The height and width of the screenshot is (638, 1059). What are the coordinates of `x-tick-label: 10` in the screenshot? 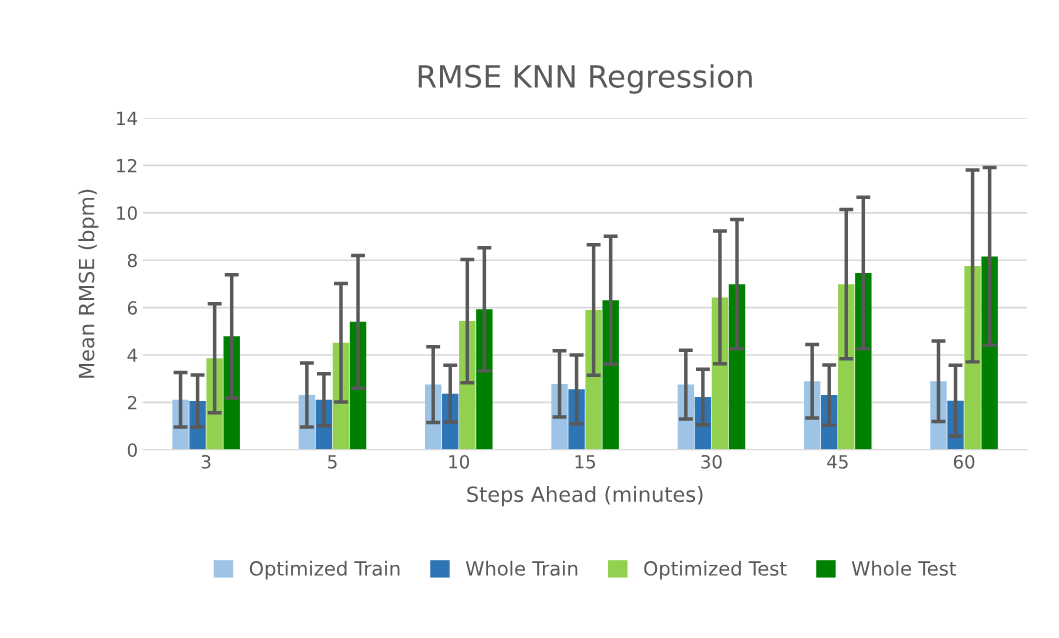 It's located at (459, 461).